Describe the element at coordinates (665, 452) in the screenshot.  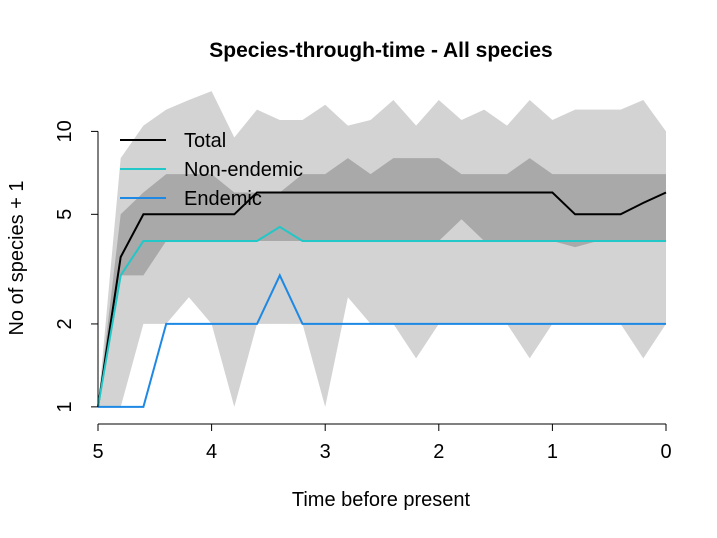
I see `x-tick-label: 0` at that location.